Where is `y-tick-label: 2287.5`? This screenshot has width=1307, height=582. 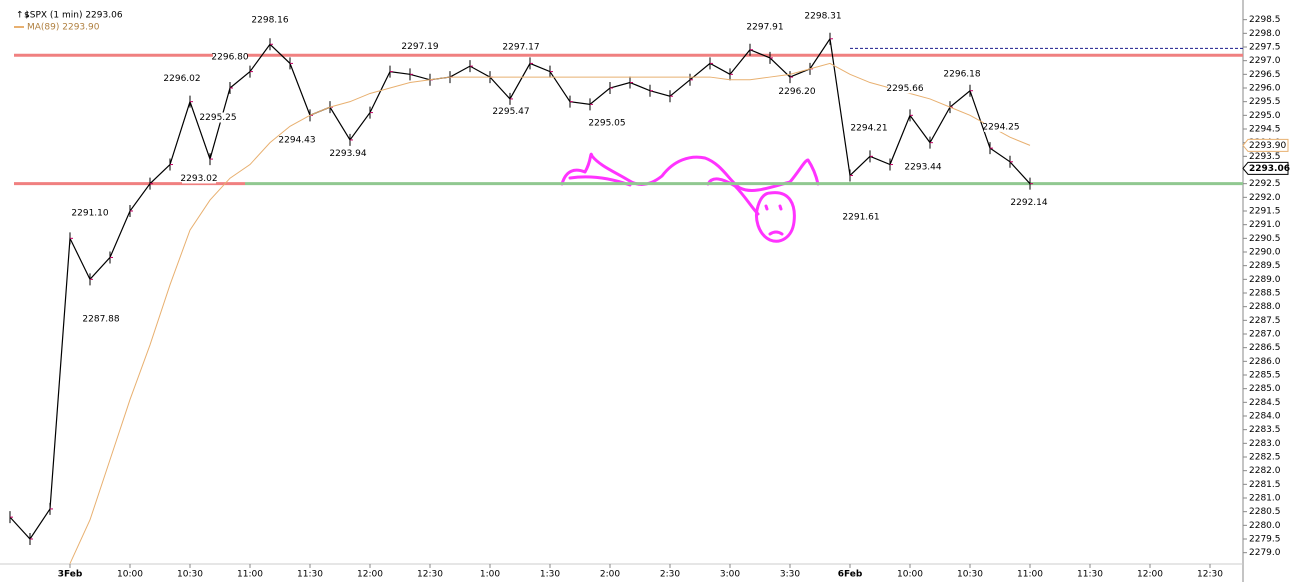
y-tick-label: 2287.5 is located at coordinates (1265, 321).